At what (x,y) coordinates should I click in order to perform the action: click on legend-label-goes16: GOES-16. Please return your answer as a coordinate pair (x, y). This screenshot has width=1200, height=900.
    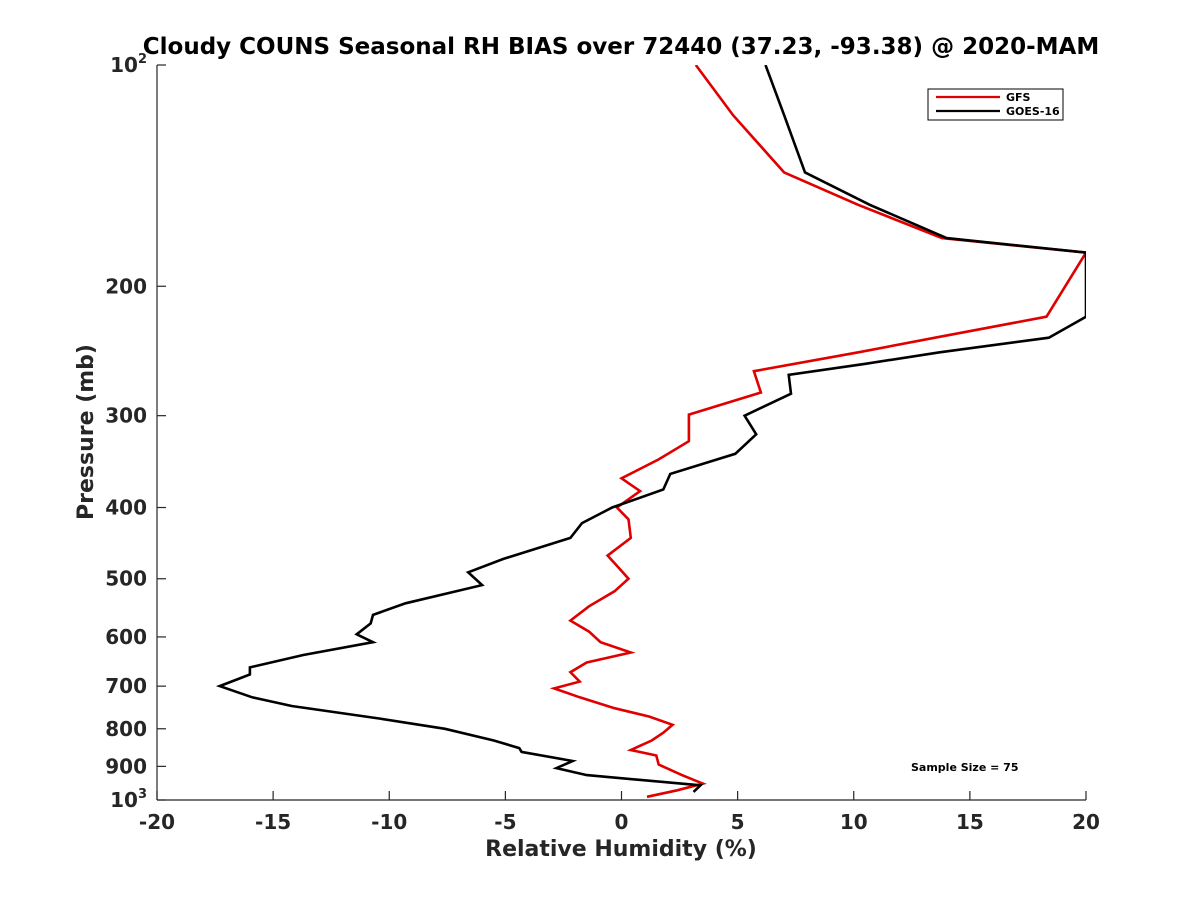
    Looking at the image, I should click on (1033, 111).